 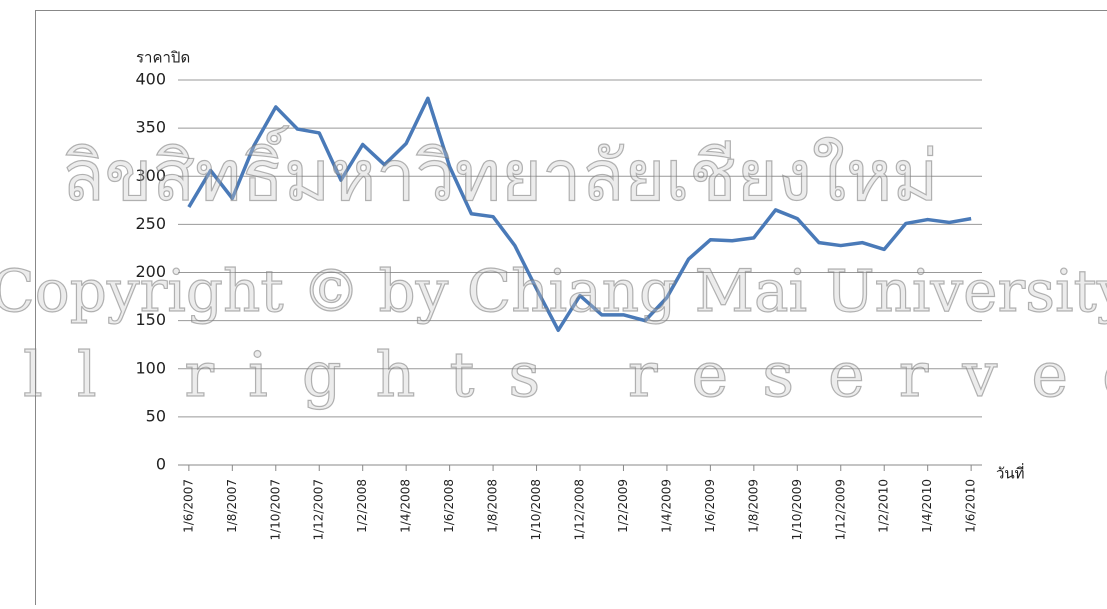 What do you see at coordinates (188, 506) in the screenshot?
I see `x-tick-label: 1/6/2007` at bounding box center [188, 506].